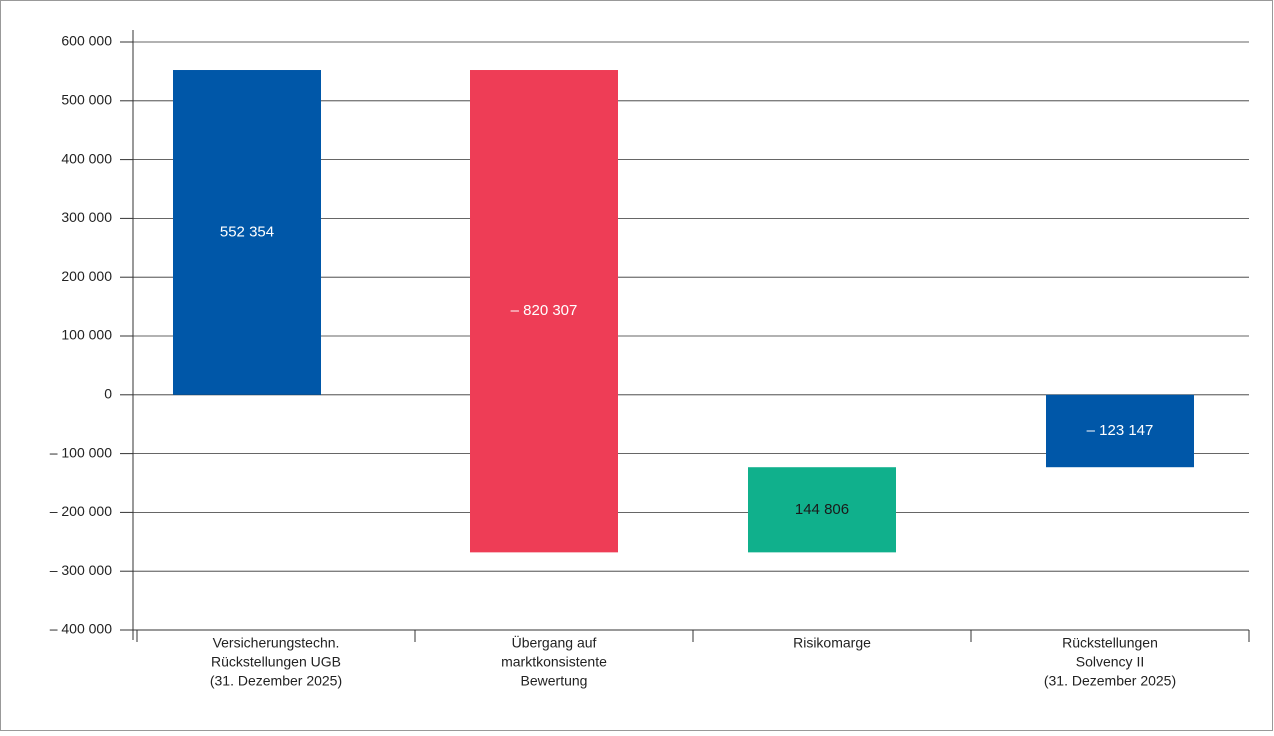 The image size is (1274, 736). I want to click on data-label: 144 806, so click(822, 509).